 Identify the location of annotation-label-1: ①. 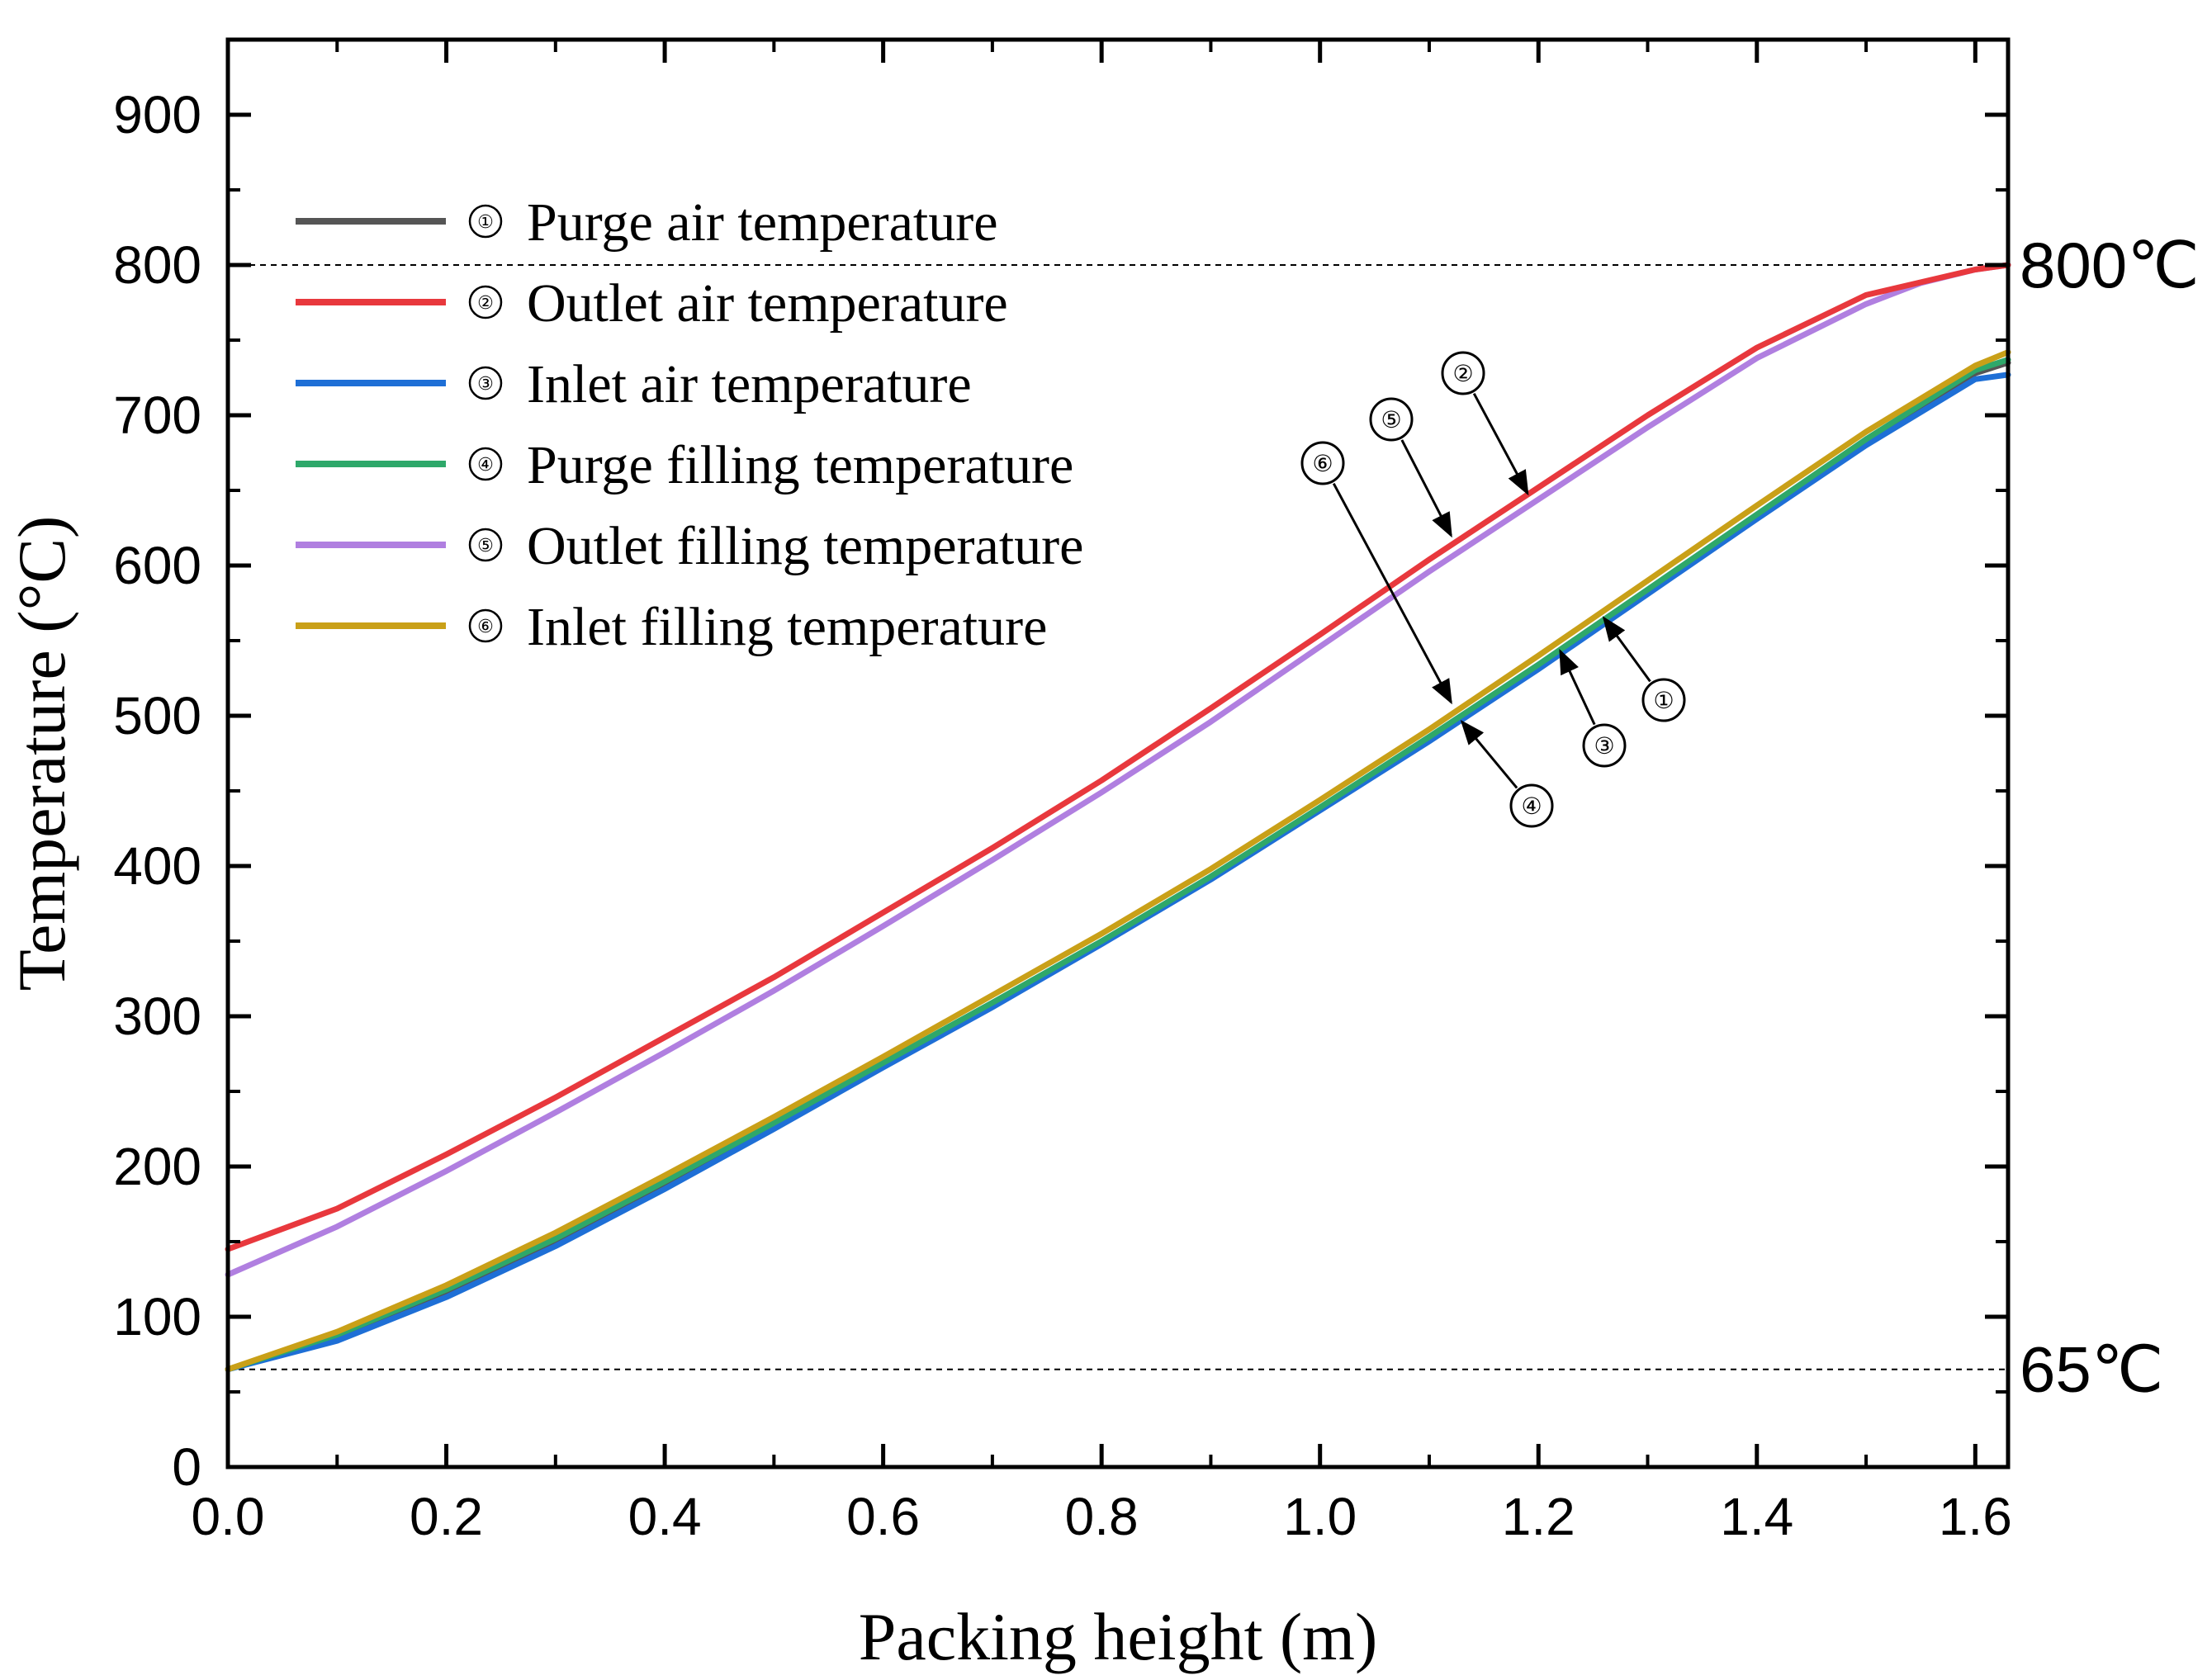
(1663, 700).